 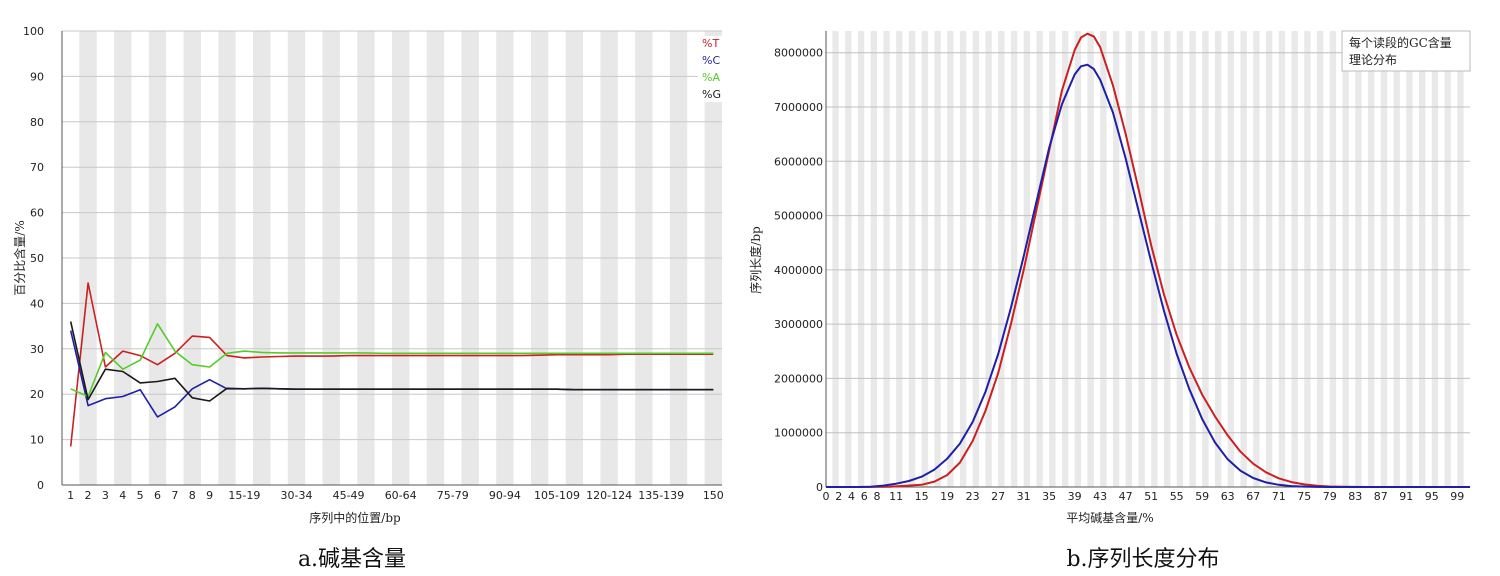 I want to click on chart-a-legend-entry: %A, so click(x=711, y=77).